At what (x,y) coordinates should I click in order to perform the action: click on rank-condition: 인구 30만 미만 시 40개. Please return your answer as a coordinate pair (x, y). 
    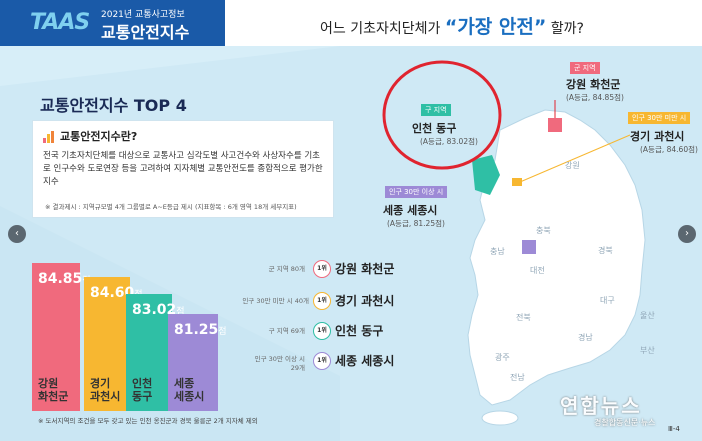
    Looking at the image, I should click on (275, 301).